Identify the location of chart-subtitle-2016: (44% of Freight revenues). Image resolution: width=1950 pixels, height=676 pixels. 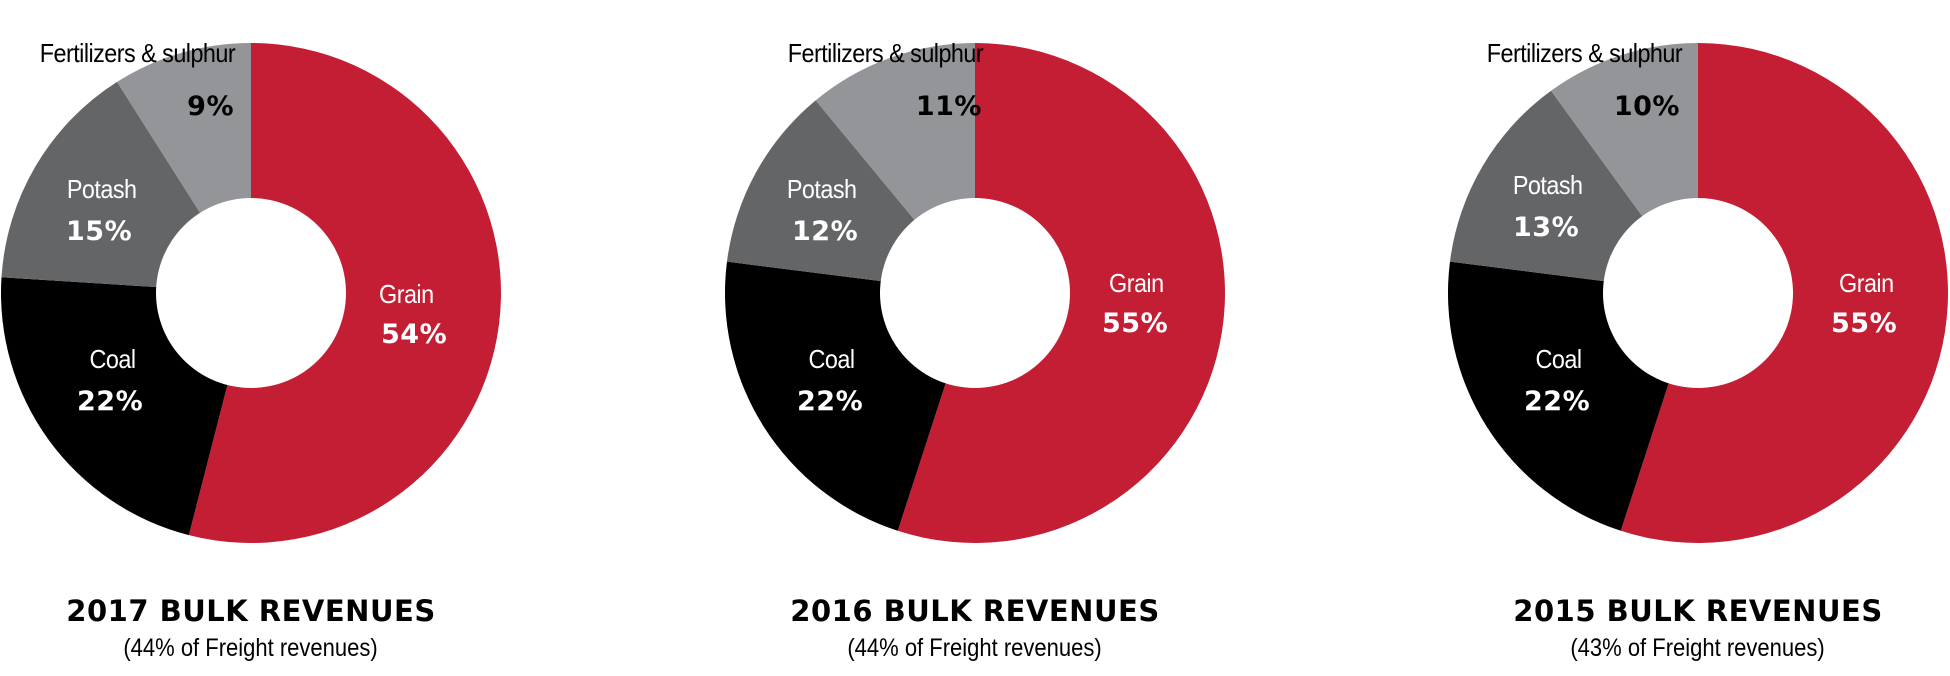
(975, 648).